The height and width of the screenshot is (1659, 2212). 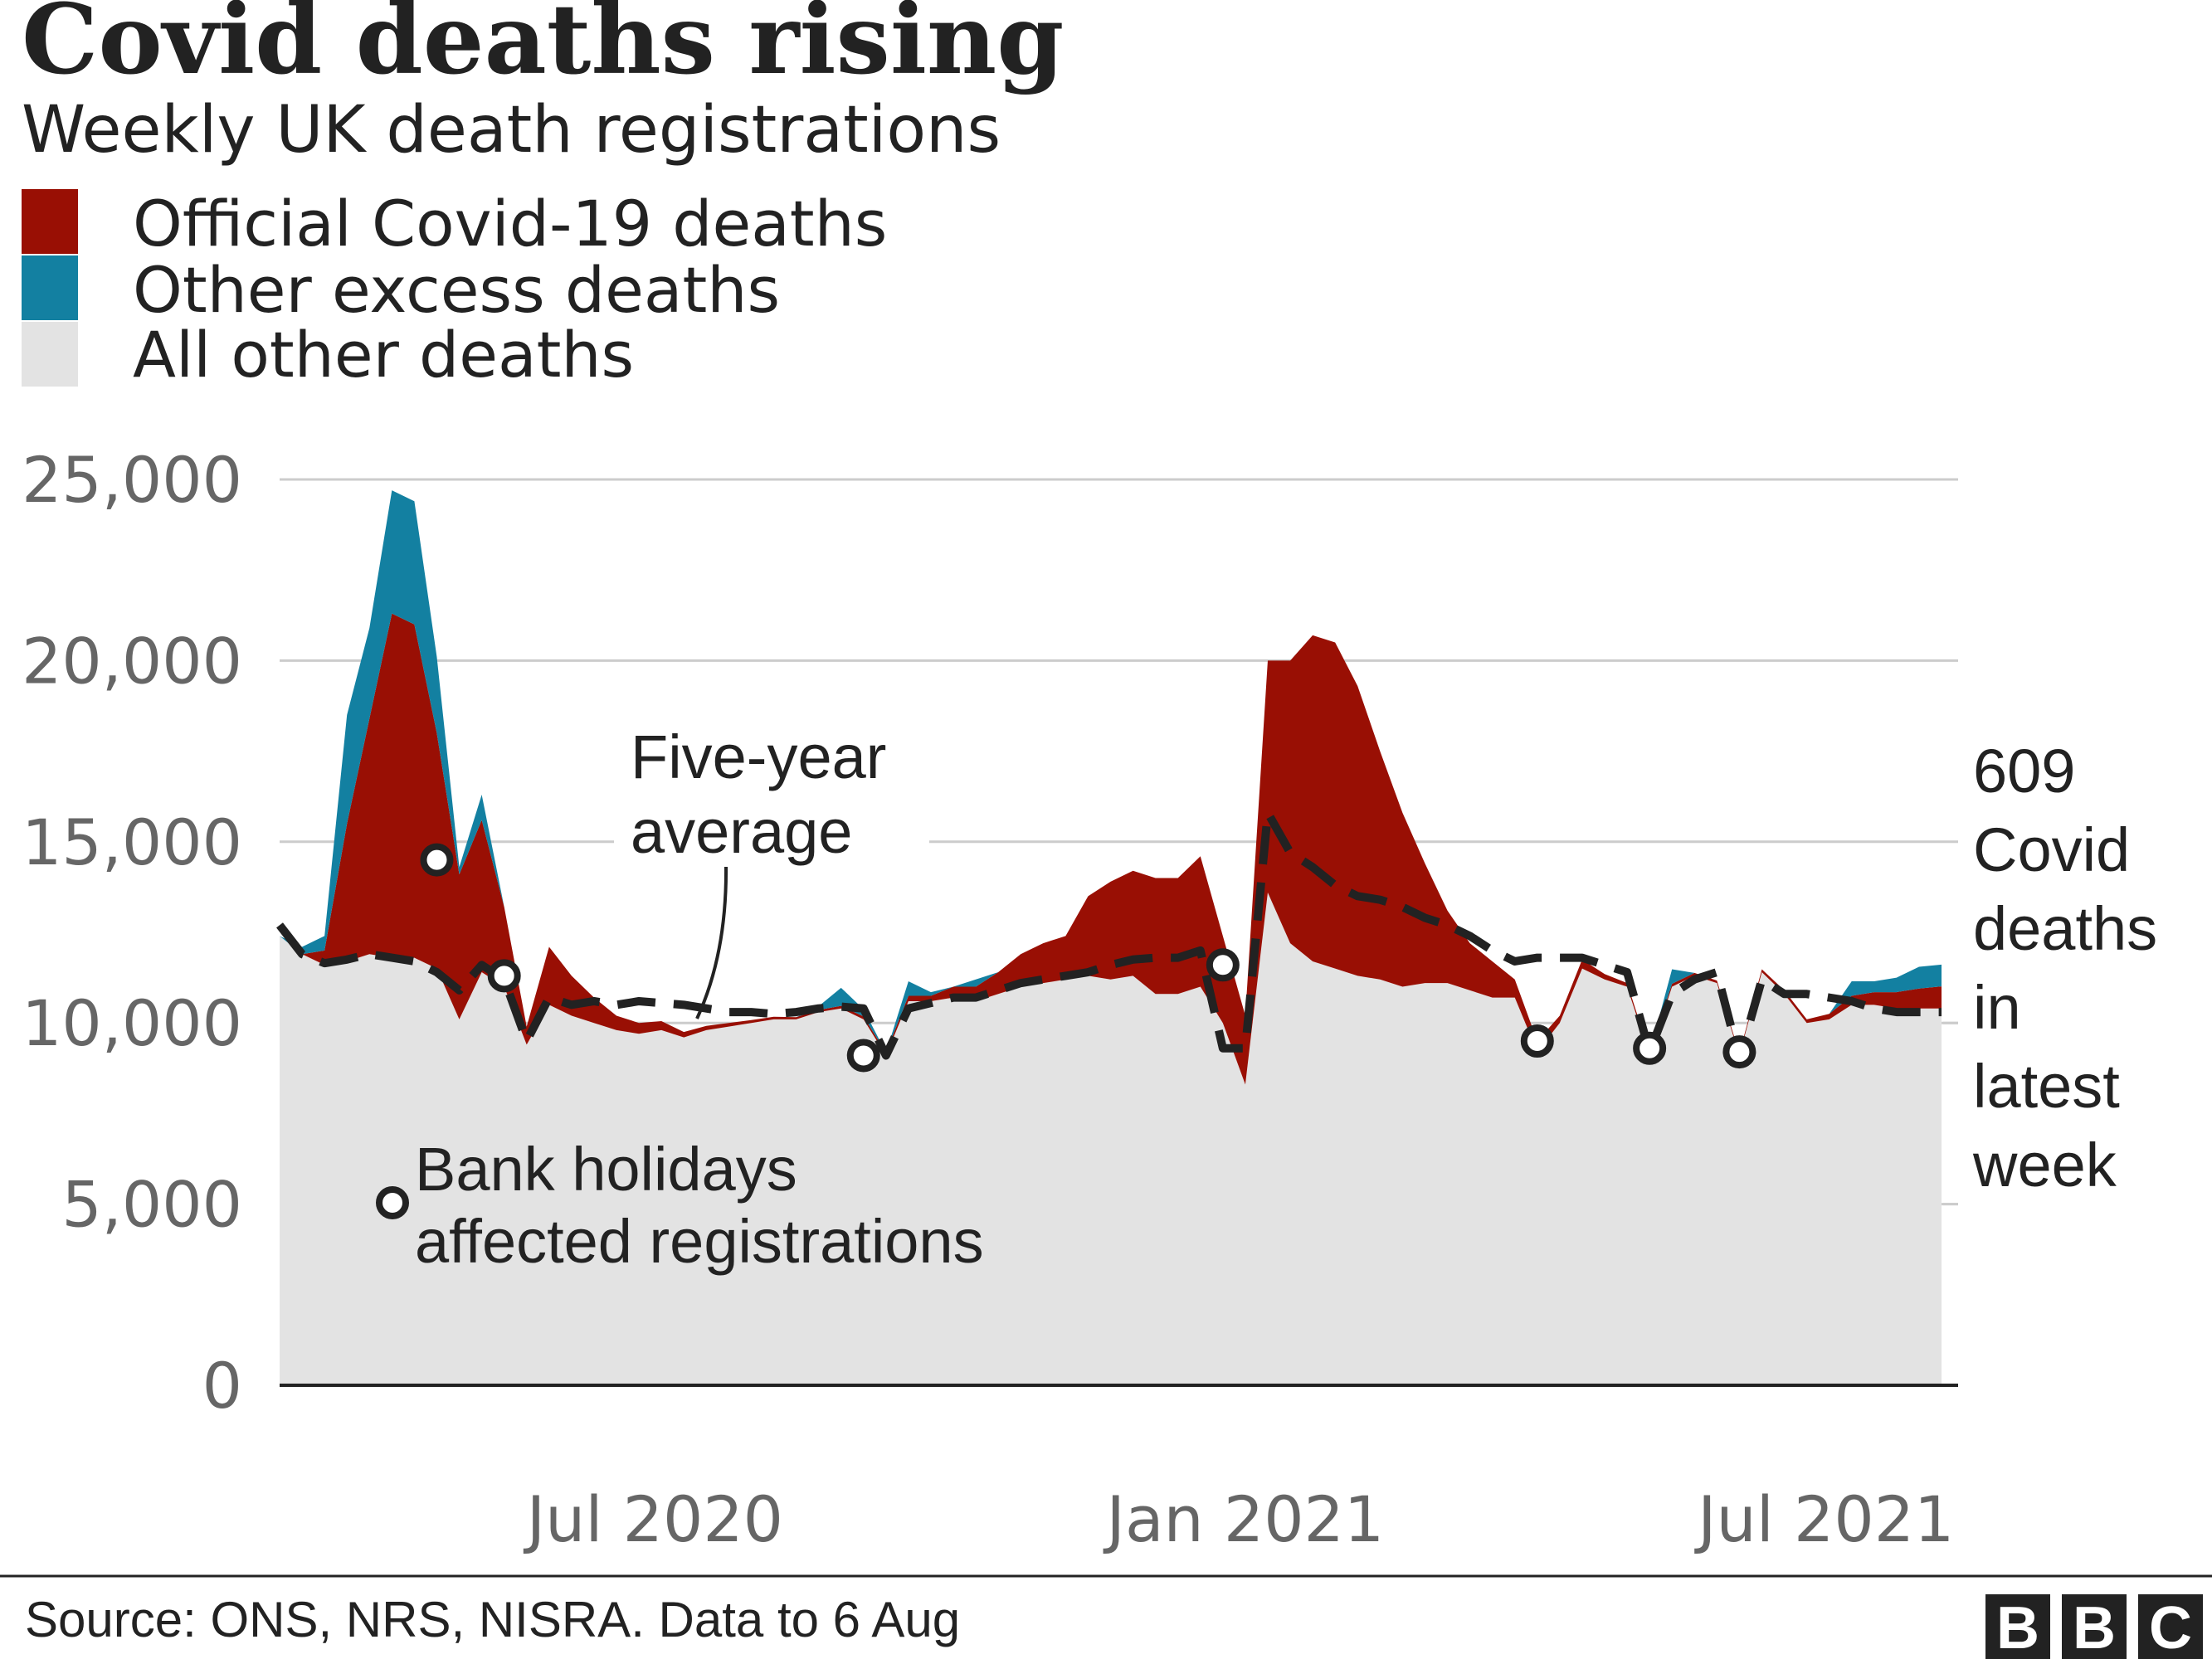 What do you see at coordinates (2064, 968) in the screenshot?
I see `annotation-latest-week: 609 Covid deaths in latest week` at bounding box center [2064, 968].